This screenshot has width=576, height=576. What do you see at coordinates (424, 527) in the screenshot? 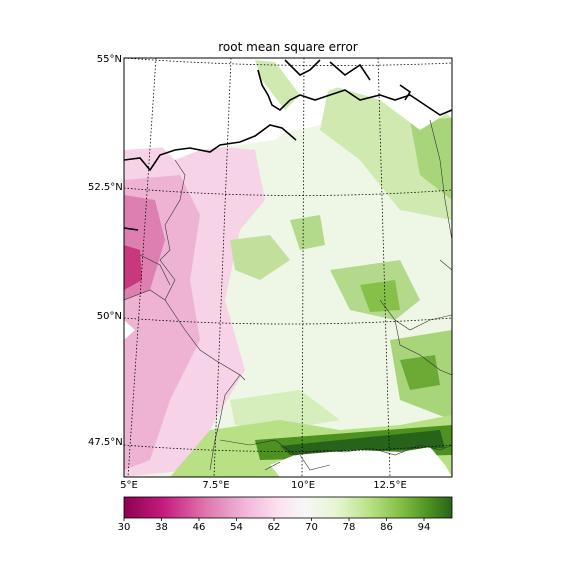
I see `colorbar-tick-label: 94` at bounding box center [424, 527].